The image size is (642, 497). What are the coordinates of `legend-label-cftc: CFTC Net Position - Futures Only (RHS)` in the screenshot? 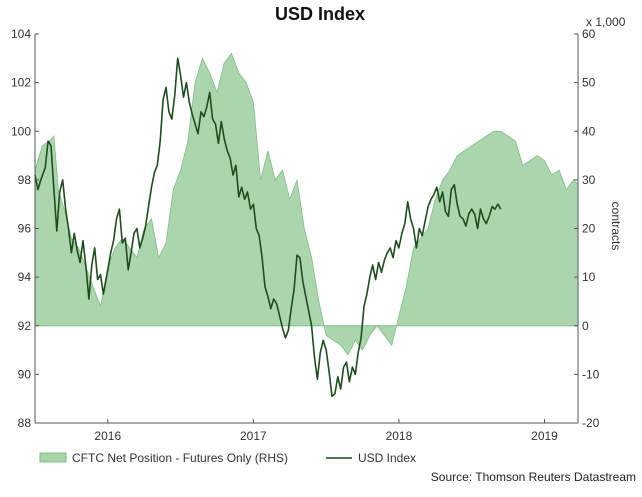 It's located at (180, 458).